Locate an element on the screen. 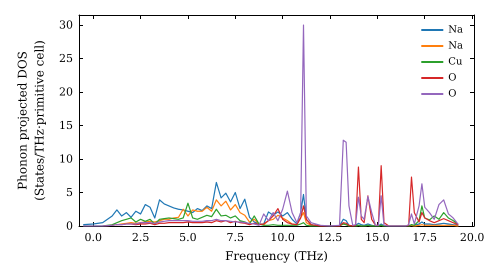 This screenshot has width=500, height=280. y-tick-label: 0 is located at coordinates (69, 226).